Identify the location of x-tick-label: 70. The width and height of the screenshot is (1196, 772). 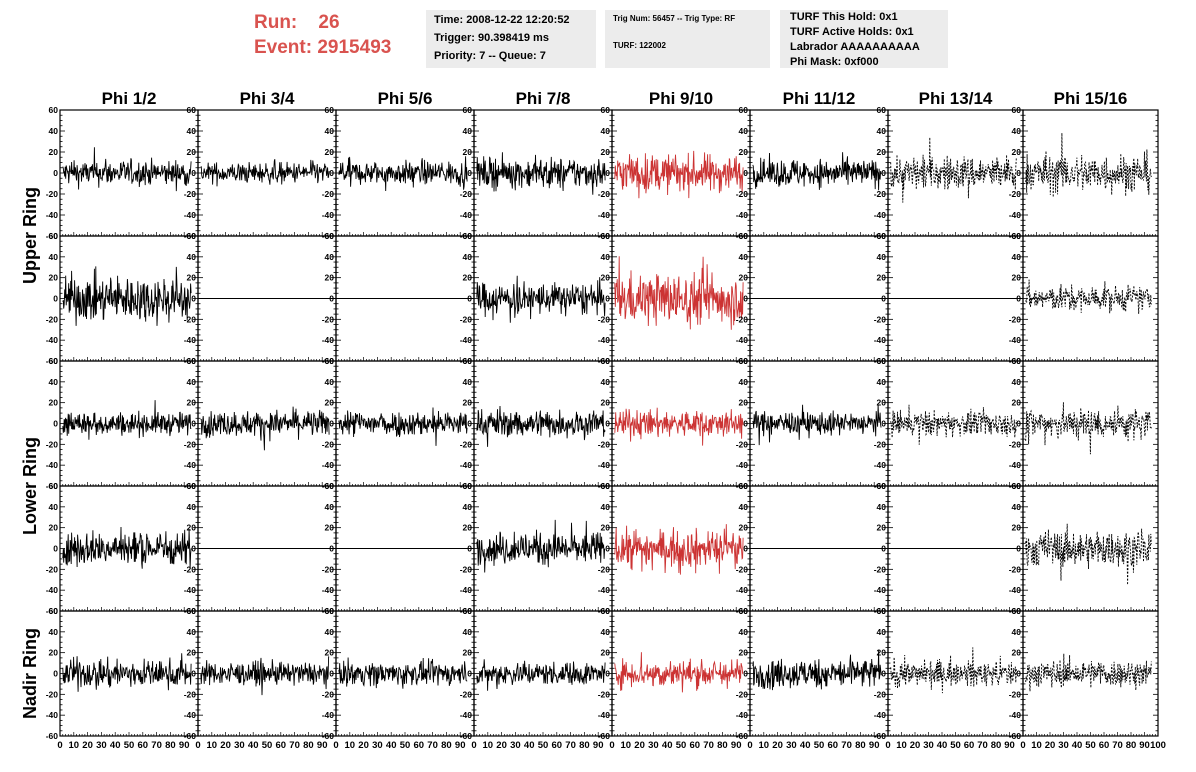
(982, 745).